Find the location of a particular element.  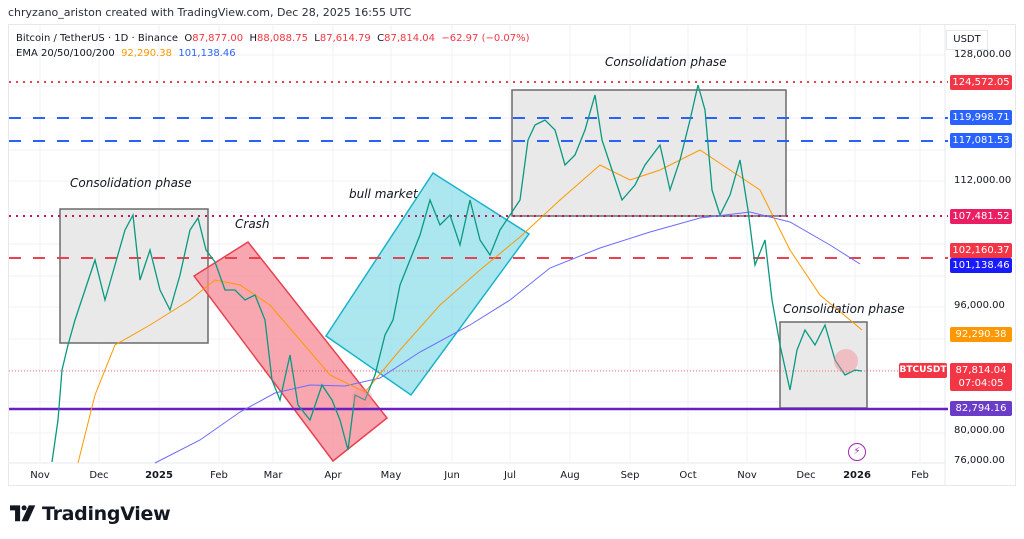

bar-countdown: 07:04:05 is located at coordinates (981, 383).